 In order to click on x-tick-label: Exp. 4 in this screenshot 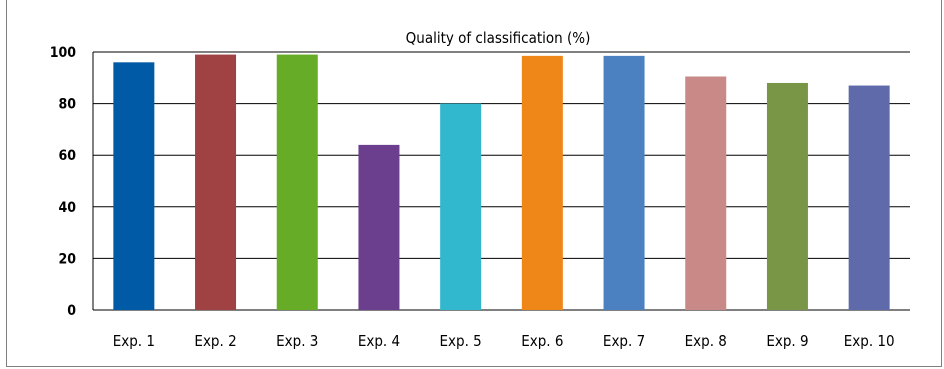, I will do `click(379, 341)`.